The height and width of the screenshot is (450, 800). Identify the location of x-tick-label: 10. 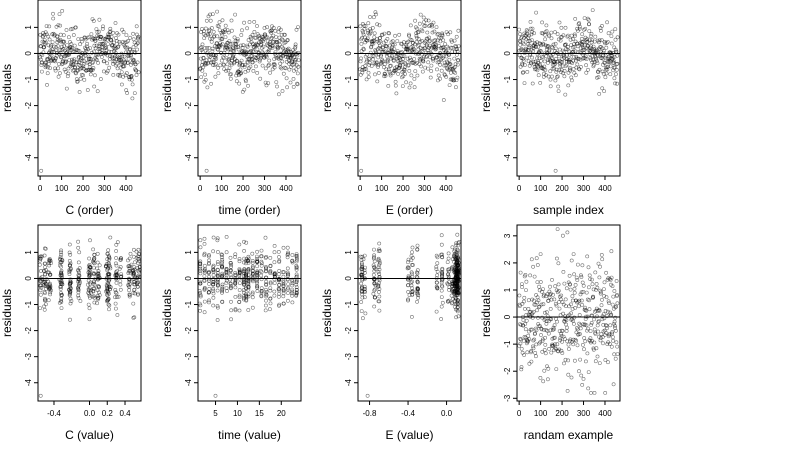
(237, 413).